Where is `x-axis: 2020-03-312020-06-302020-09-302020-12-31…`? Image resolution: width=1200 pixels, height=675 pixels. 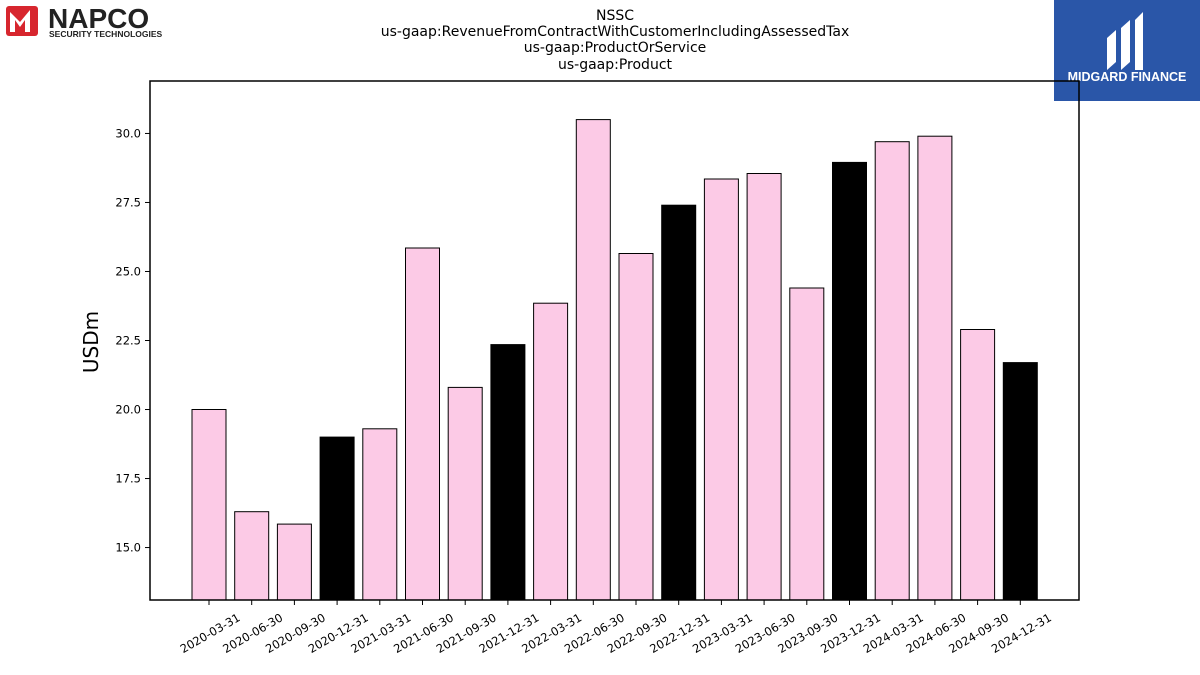
x-axis: 2020-03-312020-06-302020-09-302020-12-31… is located at coordinates (616, 628).